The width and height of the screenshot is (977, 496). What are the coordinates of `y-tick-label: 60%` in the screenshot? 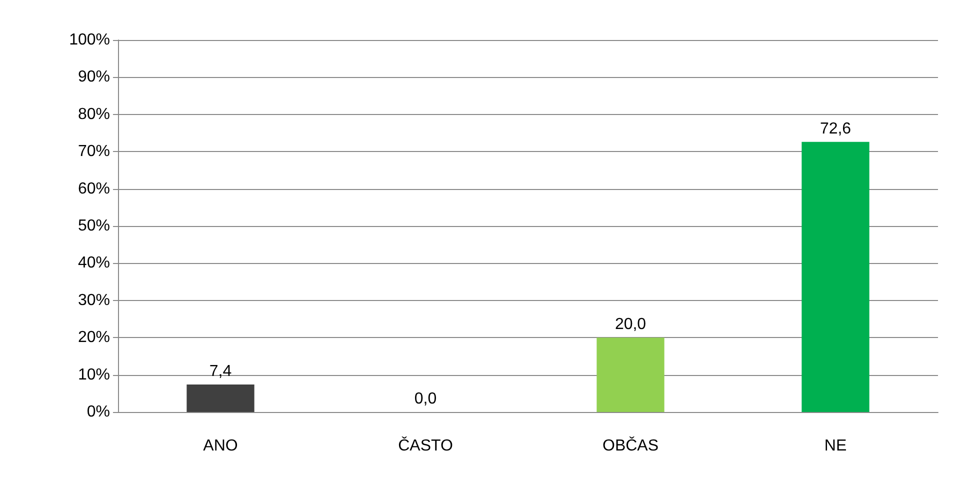 It's located at (94, 189).